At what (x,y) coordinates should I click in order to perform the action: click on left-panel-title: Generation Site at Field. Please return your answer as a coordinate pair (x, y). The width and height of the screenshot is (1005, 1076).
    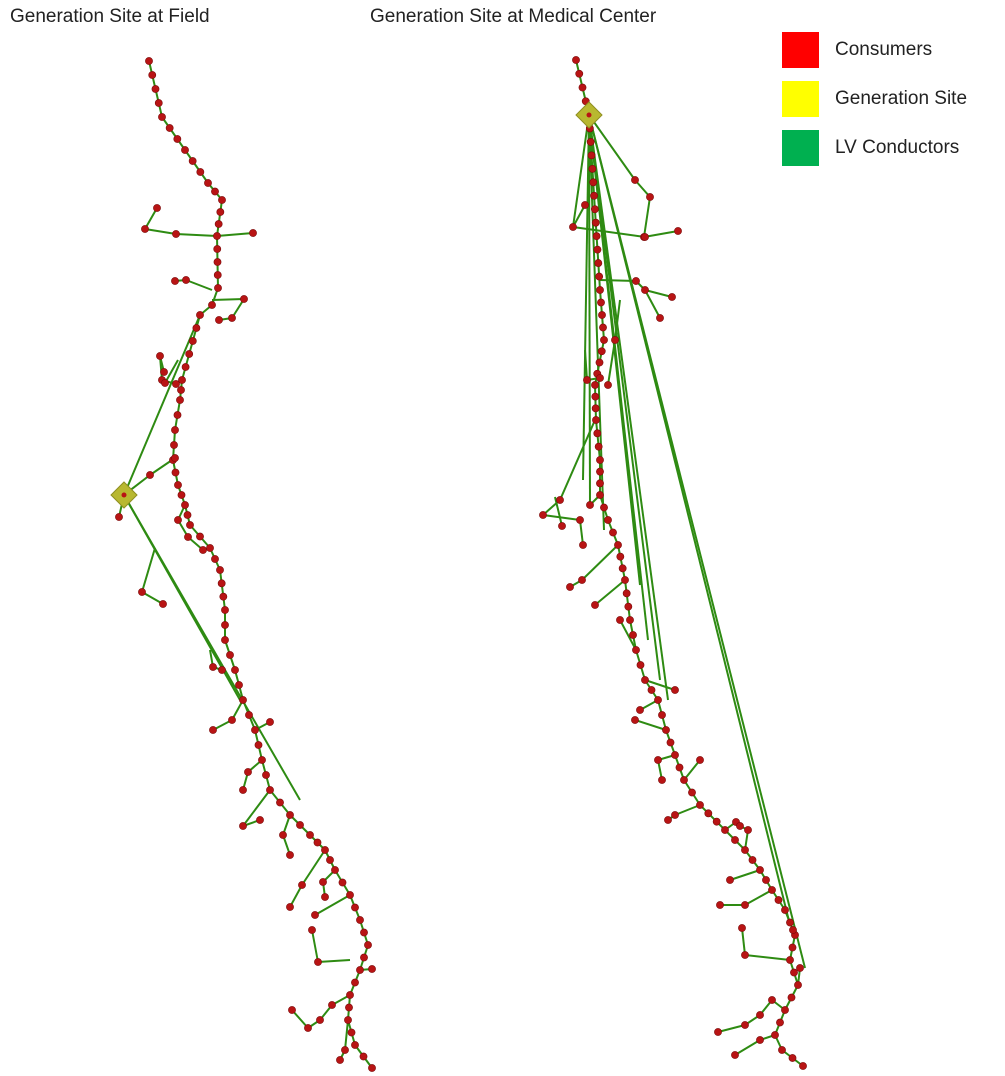
    Looking at the image, I should click on (110, 16).